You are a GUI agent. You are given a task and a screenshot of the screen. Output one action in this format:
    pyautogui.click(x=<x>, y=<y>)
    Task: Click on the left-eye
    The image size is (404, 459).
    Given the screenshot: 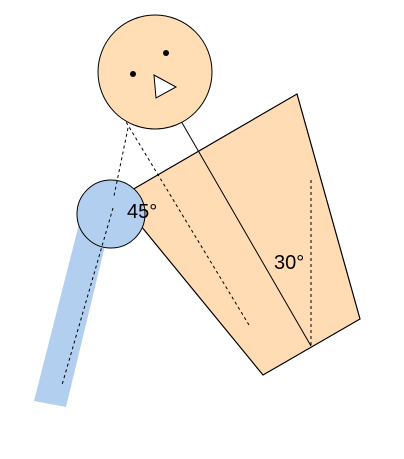 What is the action you would take?
    pyautogui.click(x=133, y=74)
    